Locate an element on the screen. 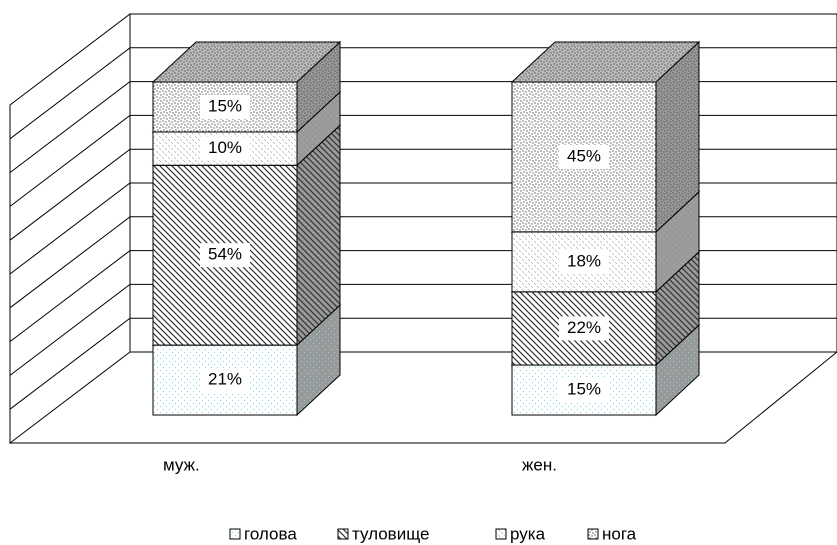 The height and width of the screenshot is (545, 837). legend-label: нога is located at coordinates (619, 533).